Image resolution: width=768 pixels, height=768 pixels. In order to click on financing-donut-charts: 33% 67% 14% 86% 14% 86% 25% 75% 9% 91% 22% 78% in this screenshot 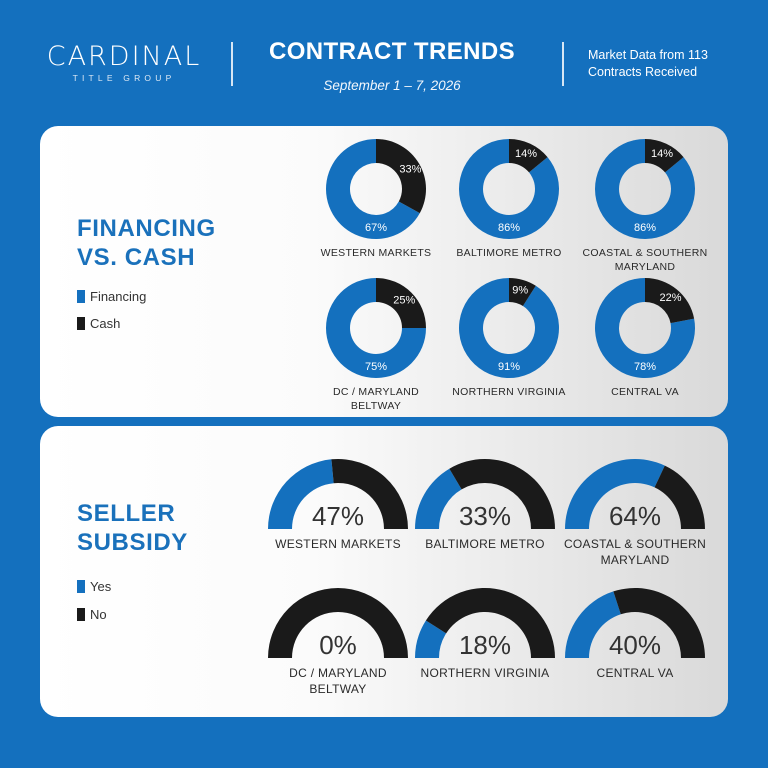, I will do `click(510, 258)`.